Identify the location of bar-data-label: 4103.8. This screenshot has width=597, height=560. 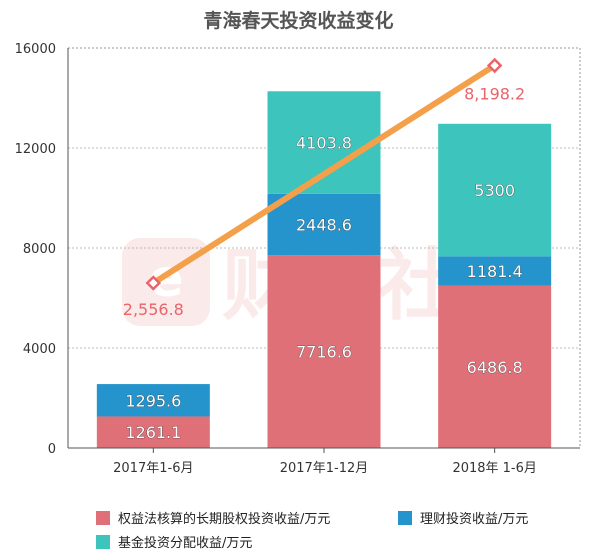
(324, 143).